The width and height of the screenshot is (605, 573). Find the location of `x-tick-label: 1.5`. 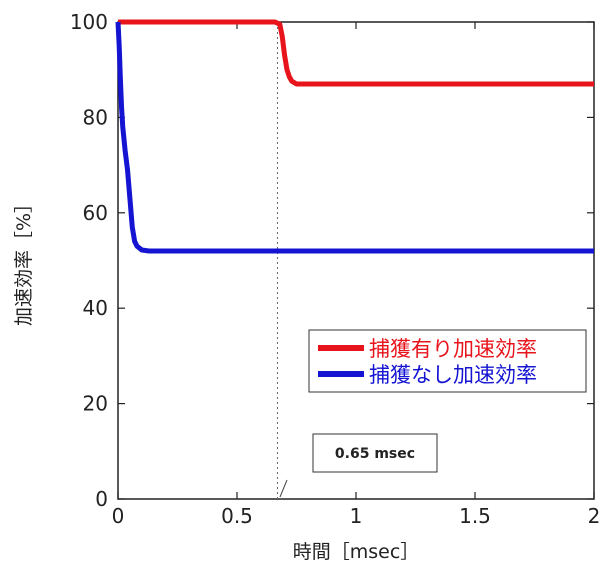

x-tick-label: 1.5 is located at coordinates (475, 516).